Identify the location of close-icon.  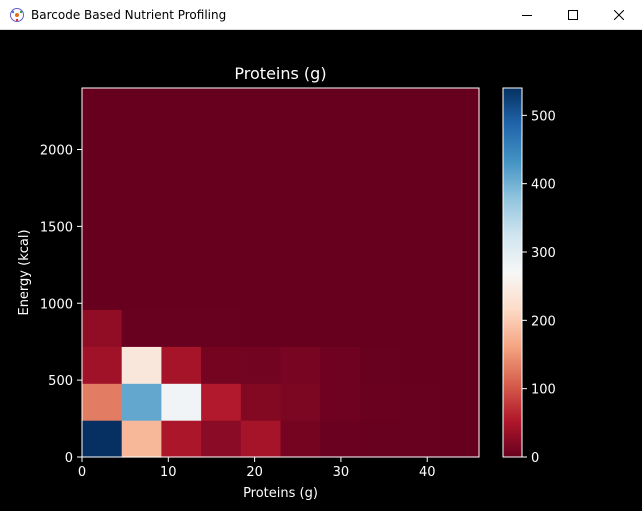
(619, 15).